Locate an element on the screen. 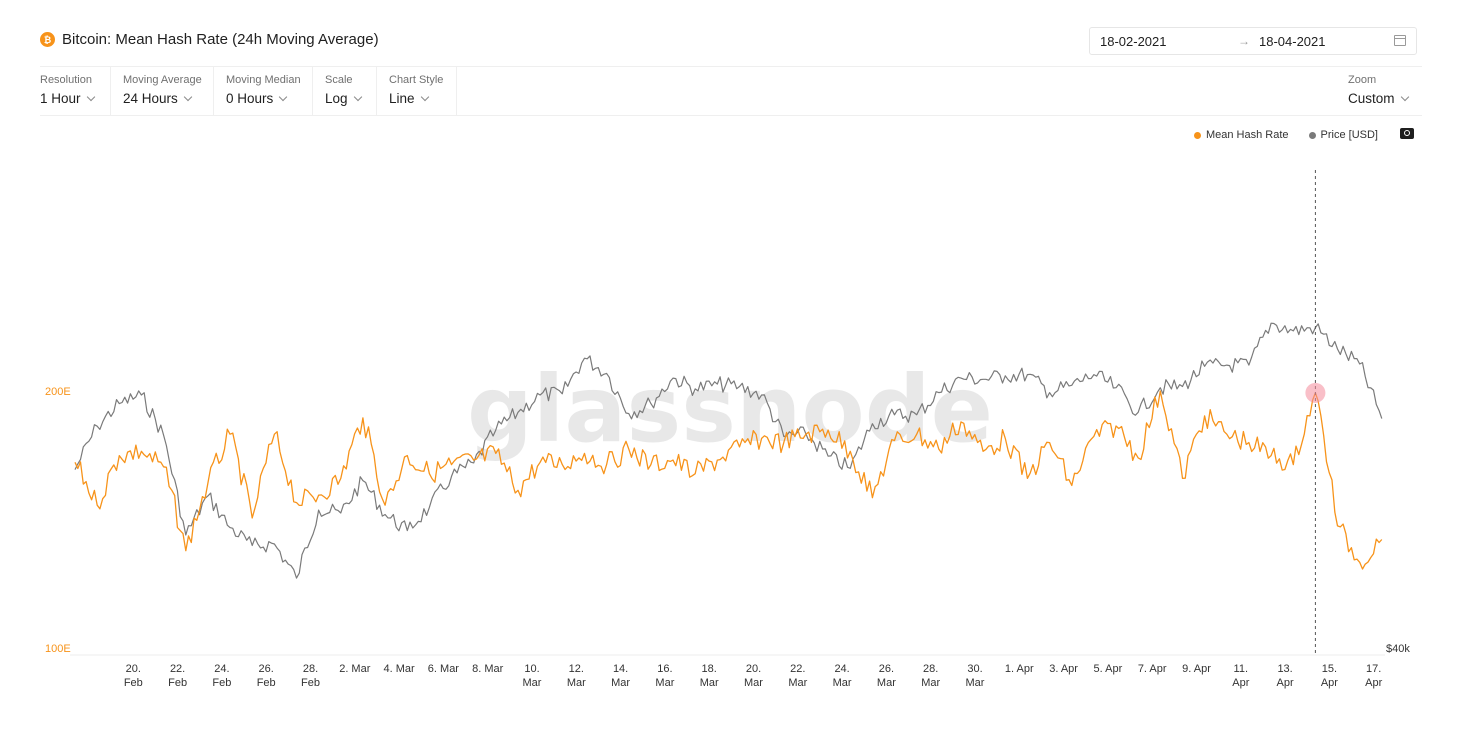  date-range-picker: 18-02-2021 → 18-04-2021 is located at coordinates (1253, 41).